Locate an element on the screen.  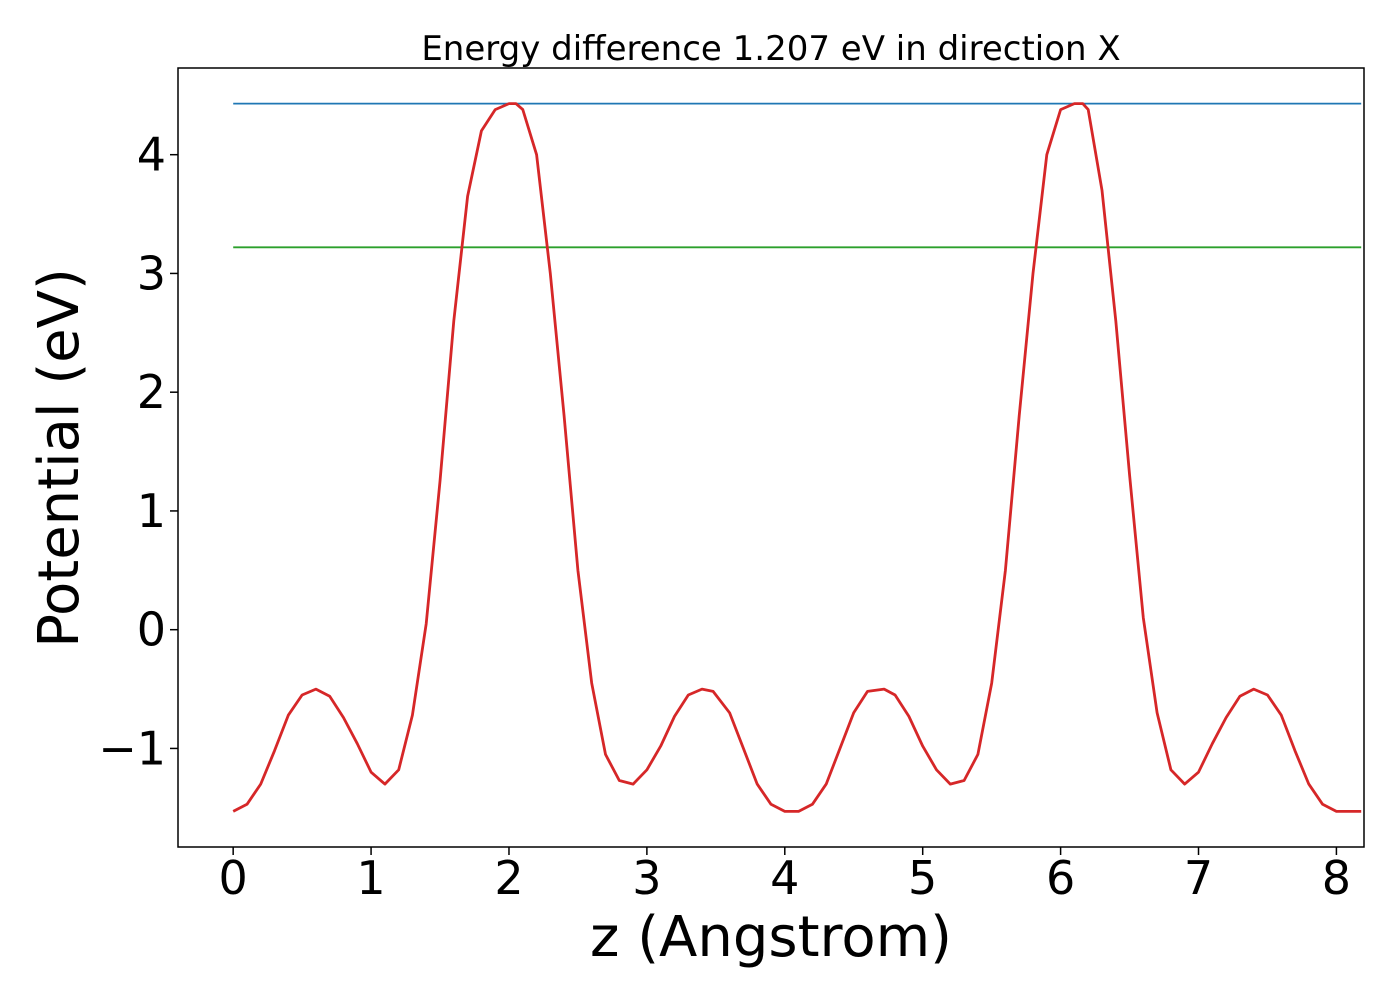
x-tick-label: 6 is located at coordinates (1060, 878).